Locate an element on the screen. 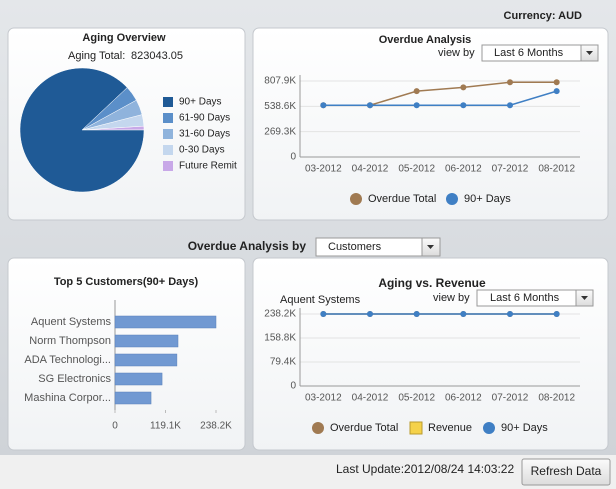 This screenshot has width=616, height=489. y-tick-label: SG Electronics is located at coordinates (74, 379).